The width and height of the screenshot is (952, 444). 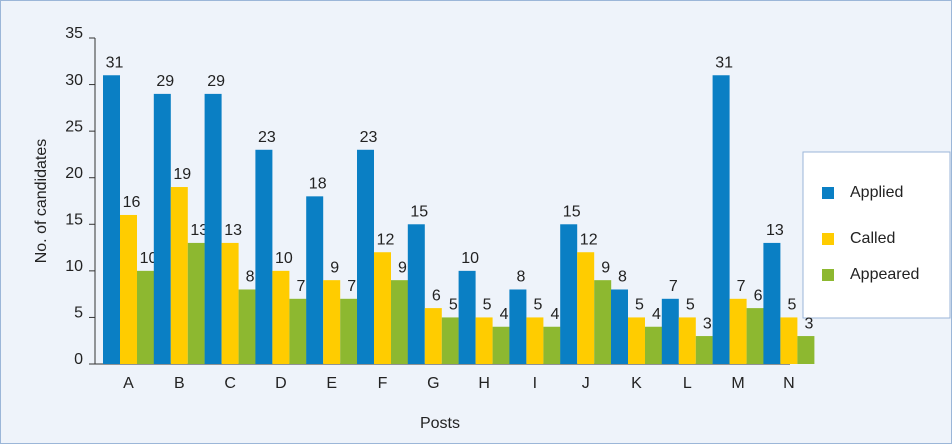 What do you see at coordinates (586, 383) in the screenshot?
I see `x-tick-label: J` at bounding box center [586, 383].